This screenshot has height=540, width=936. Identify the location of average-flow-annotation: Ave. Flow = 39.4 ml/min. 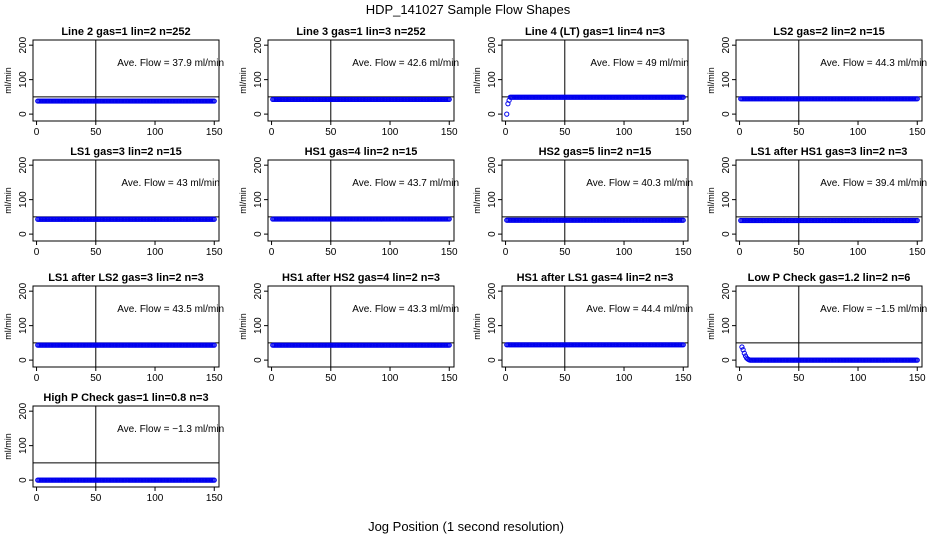
(873, 183).